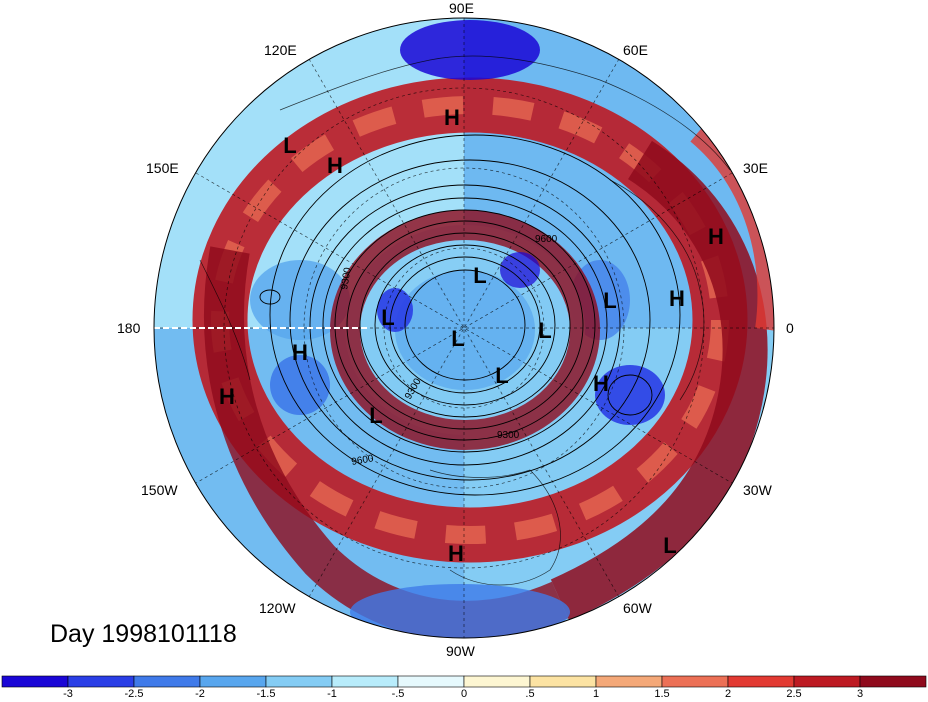 Image resolution: width=928 pixels, height=702 pixels. Describe the element at coordinates (669, 545) in the screenshot. I see `low-center-south-atlantic: L` at that location.